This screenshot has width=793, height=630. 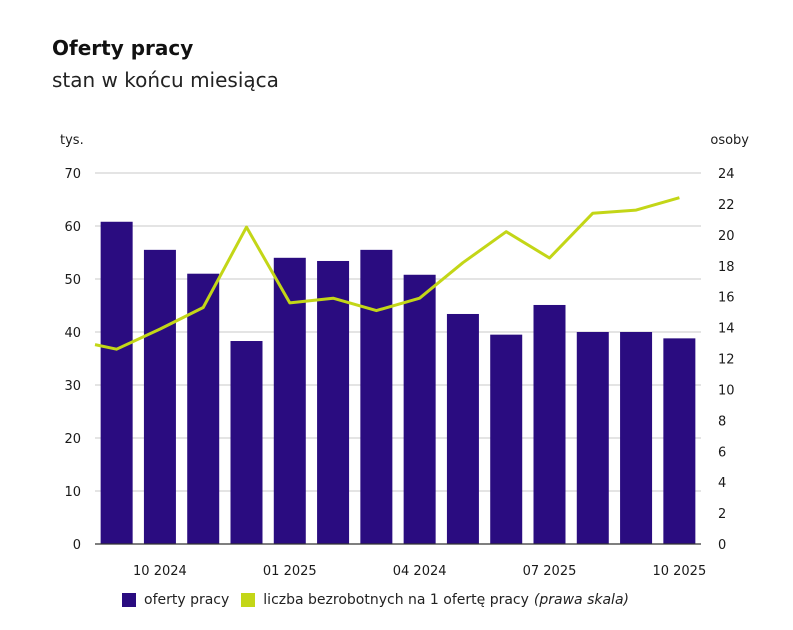 What do you see at coordinates (123, 48) in the screenshot?
I see `chart-title: Oferty pracy` at bounding box center [123, 48].